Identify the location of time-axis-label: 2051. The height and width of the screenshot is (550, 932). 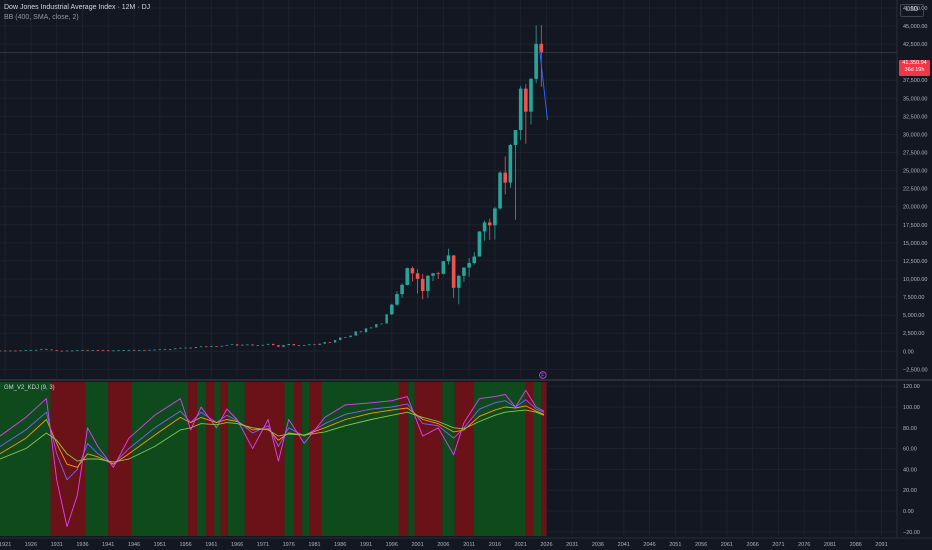
(675, 545).